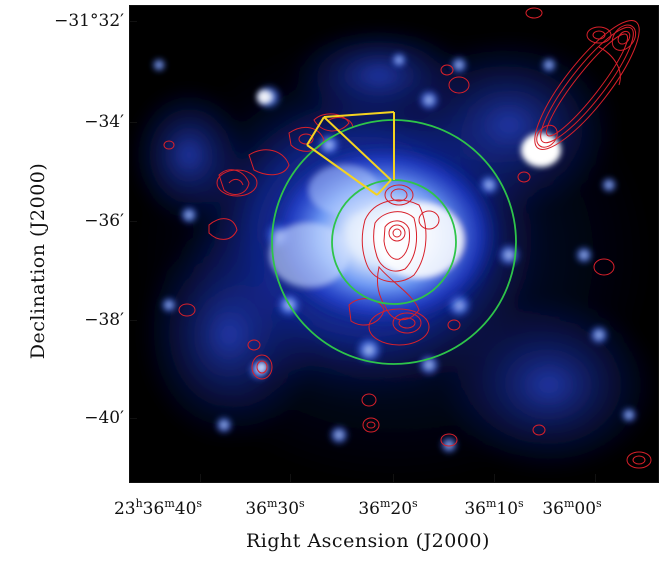  Describe the element at coordinates (275, 508) in the screenshot. I see `xtick-label: 36m30s` at that location.